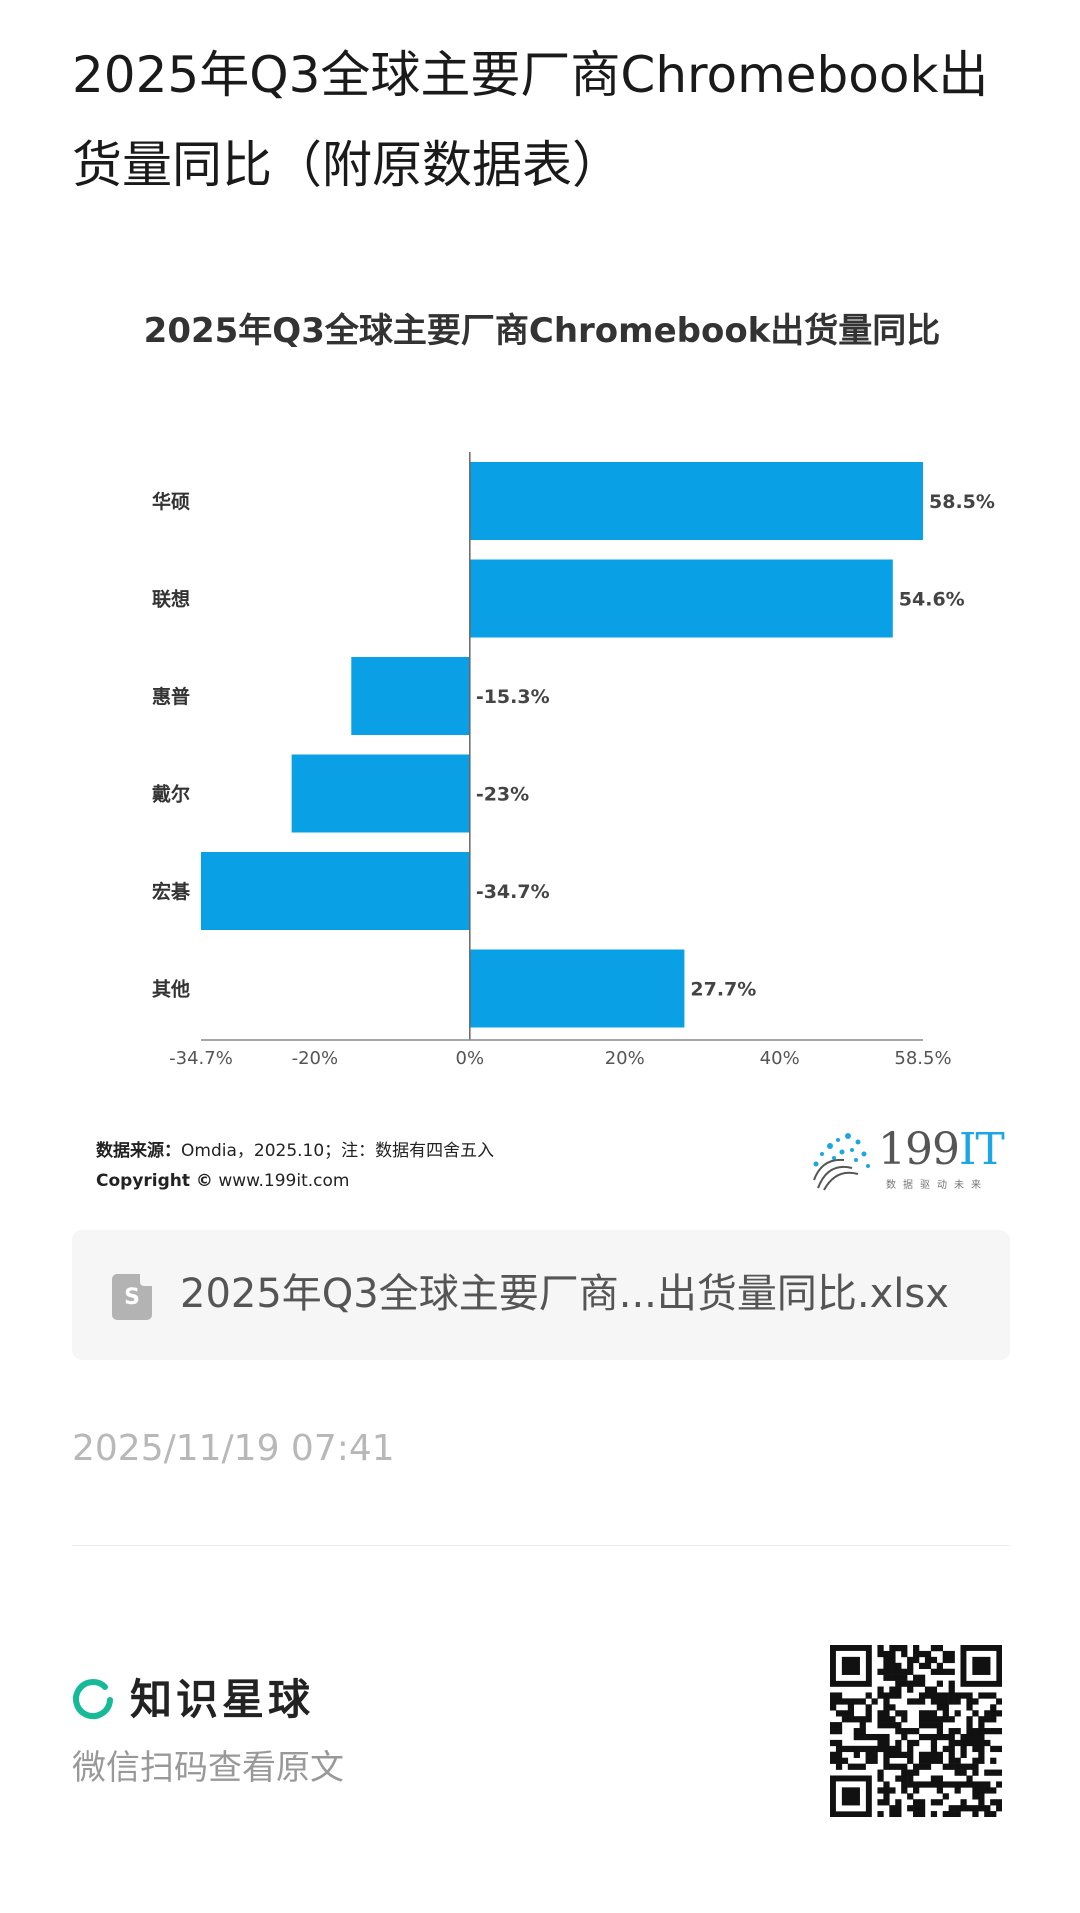 The image size is (1080, 1913). I want to click on data-label: -34.7%, so click(513, 892).